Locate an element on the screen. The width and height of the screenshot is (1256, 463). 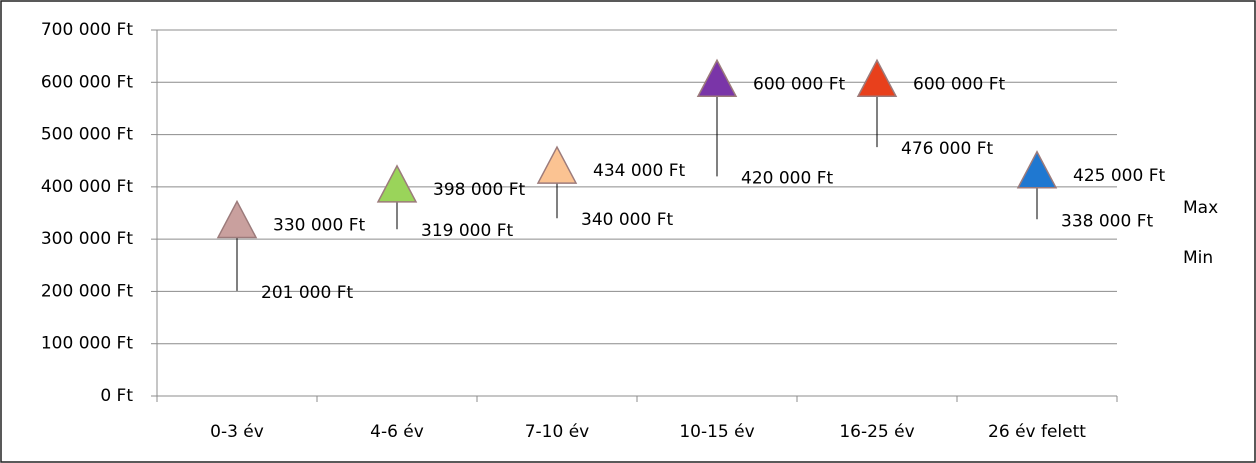
y-tick-label: 400 000 Ft is located at coordinates (87, 187).